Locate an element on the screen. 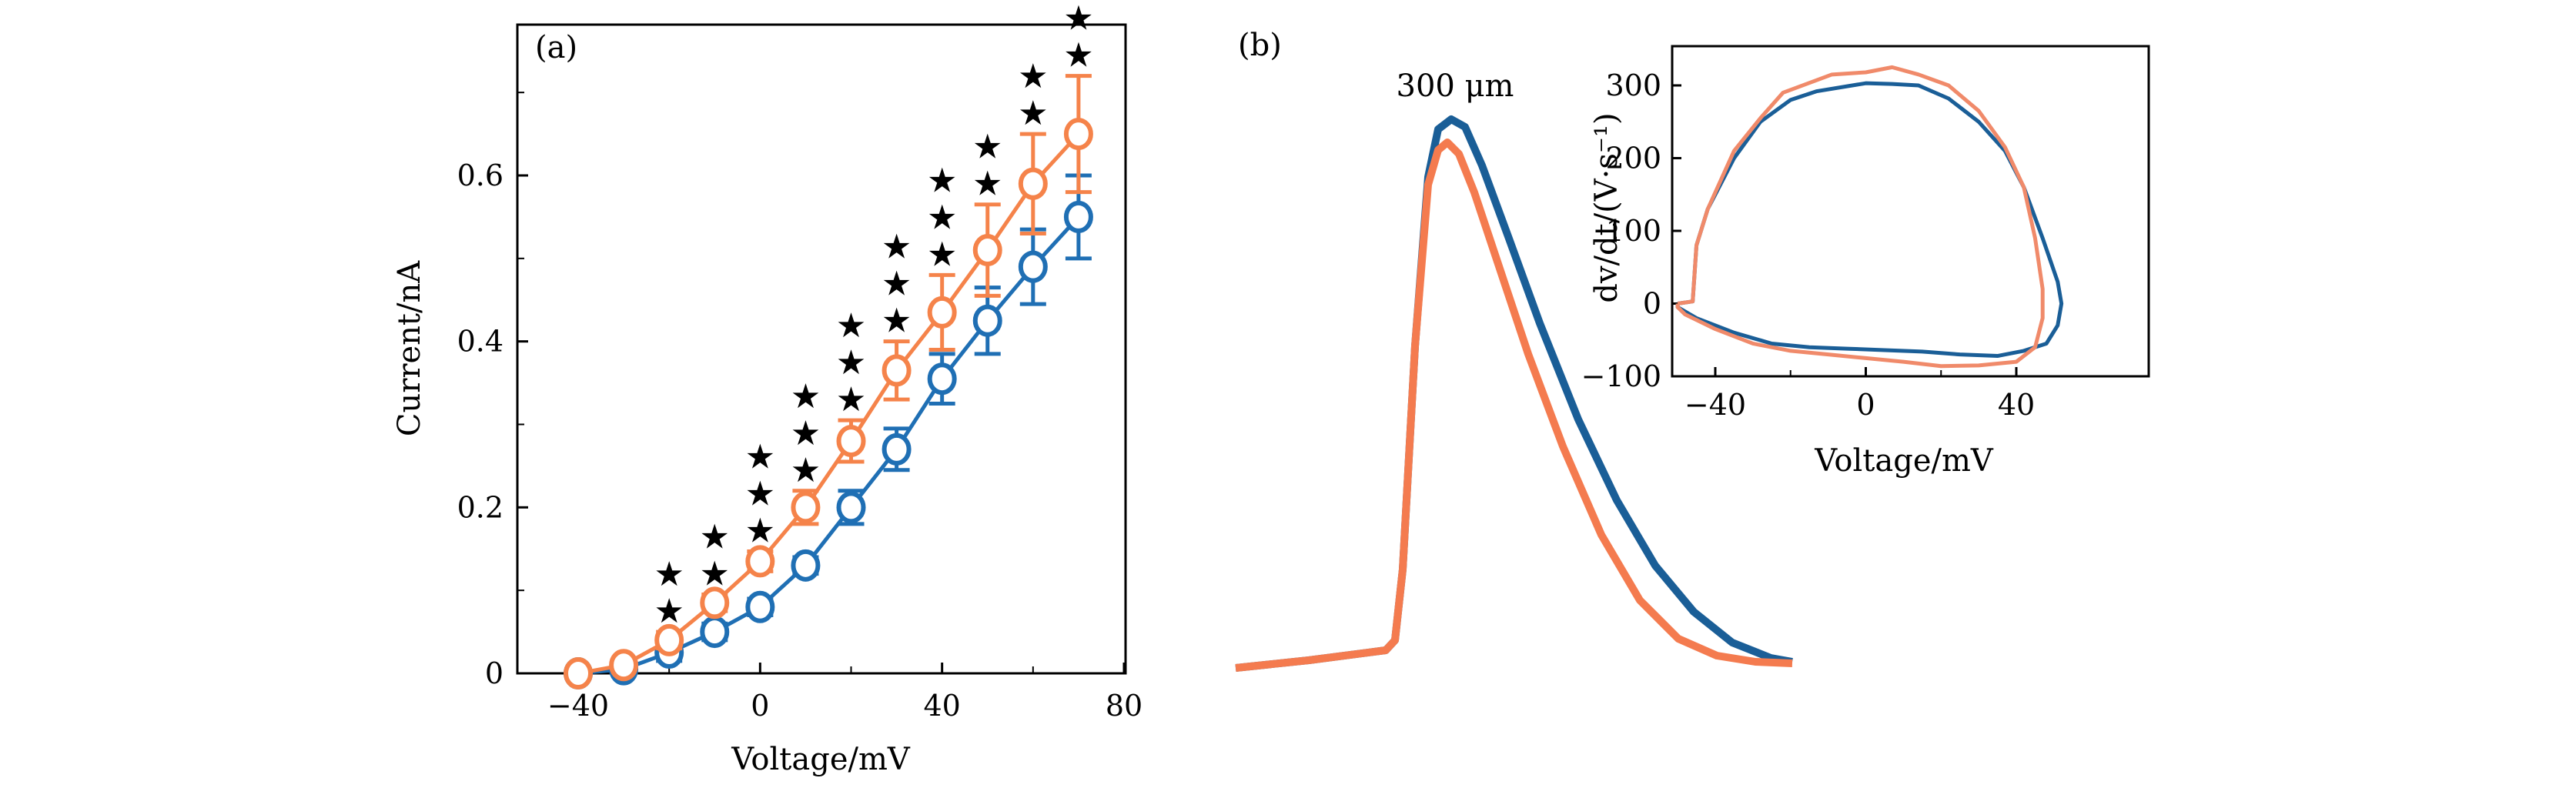 The image size is (2576, 788). inset-x-ticks: −40 0 40 is located at coordinates (1860, 394).